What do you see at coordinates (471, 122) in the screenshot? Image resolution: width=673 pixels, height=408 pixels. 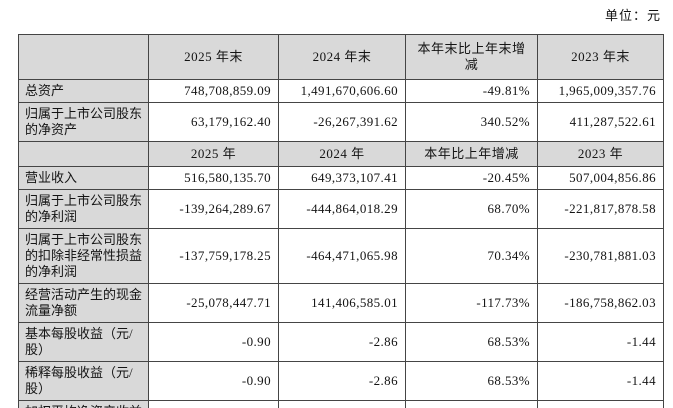 I see `change-percent: 340.52%` at bounding box center [471, 122].